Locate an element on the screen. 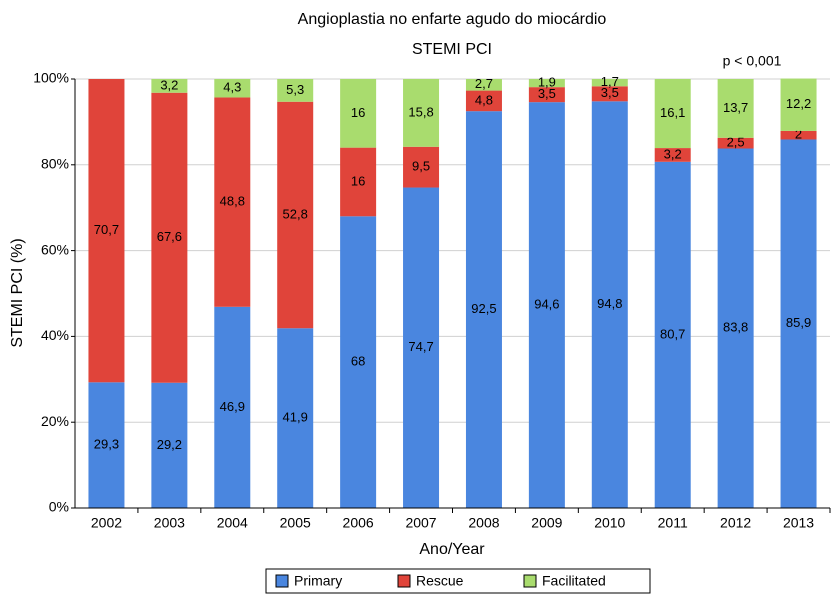  value-label: 4,8 is located at coordinates (484, 99).